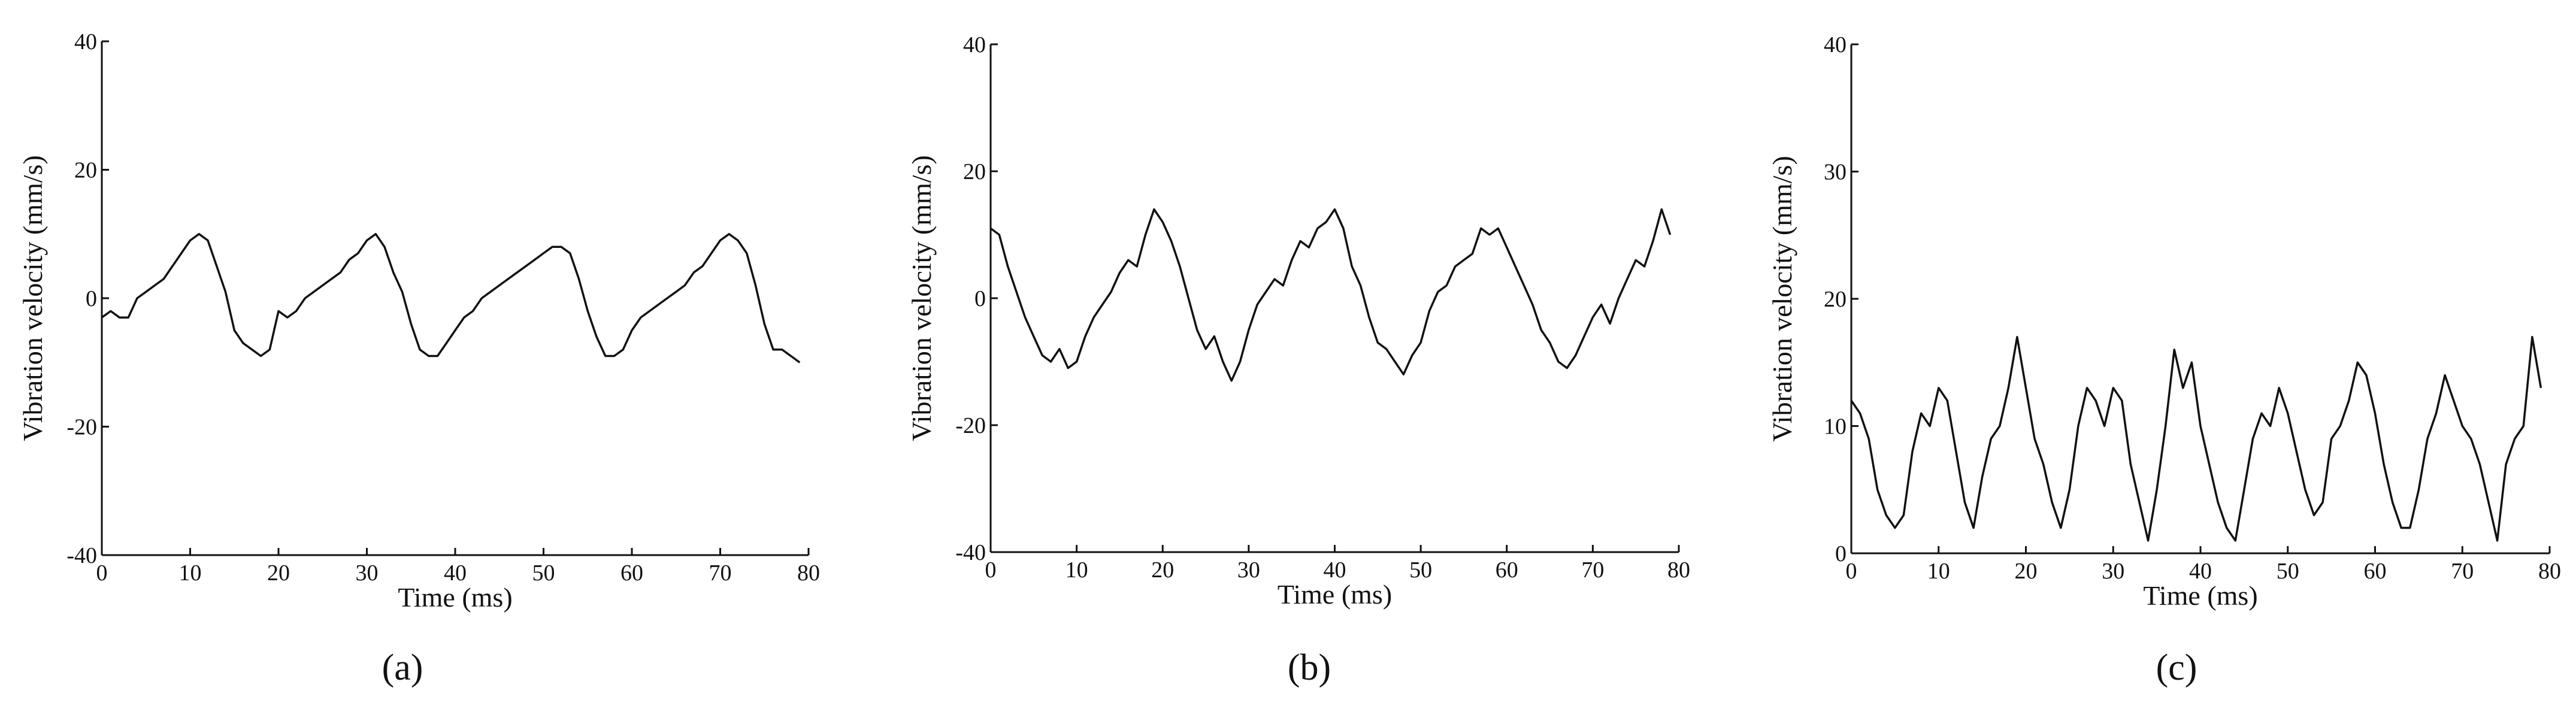 This screenshot has width=2576, height=706. Describe the element at coordinates (1835, 427) in the screenshot. I see `y-tick-label: 10` at that location.